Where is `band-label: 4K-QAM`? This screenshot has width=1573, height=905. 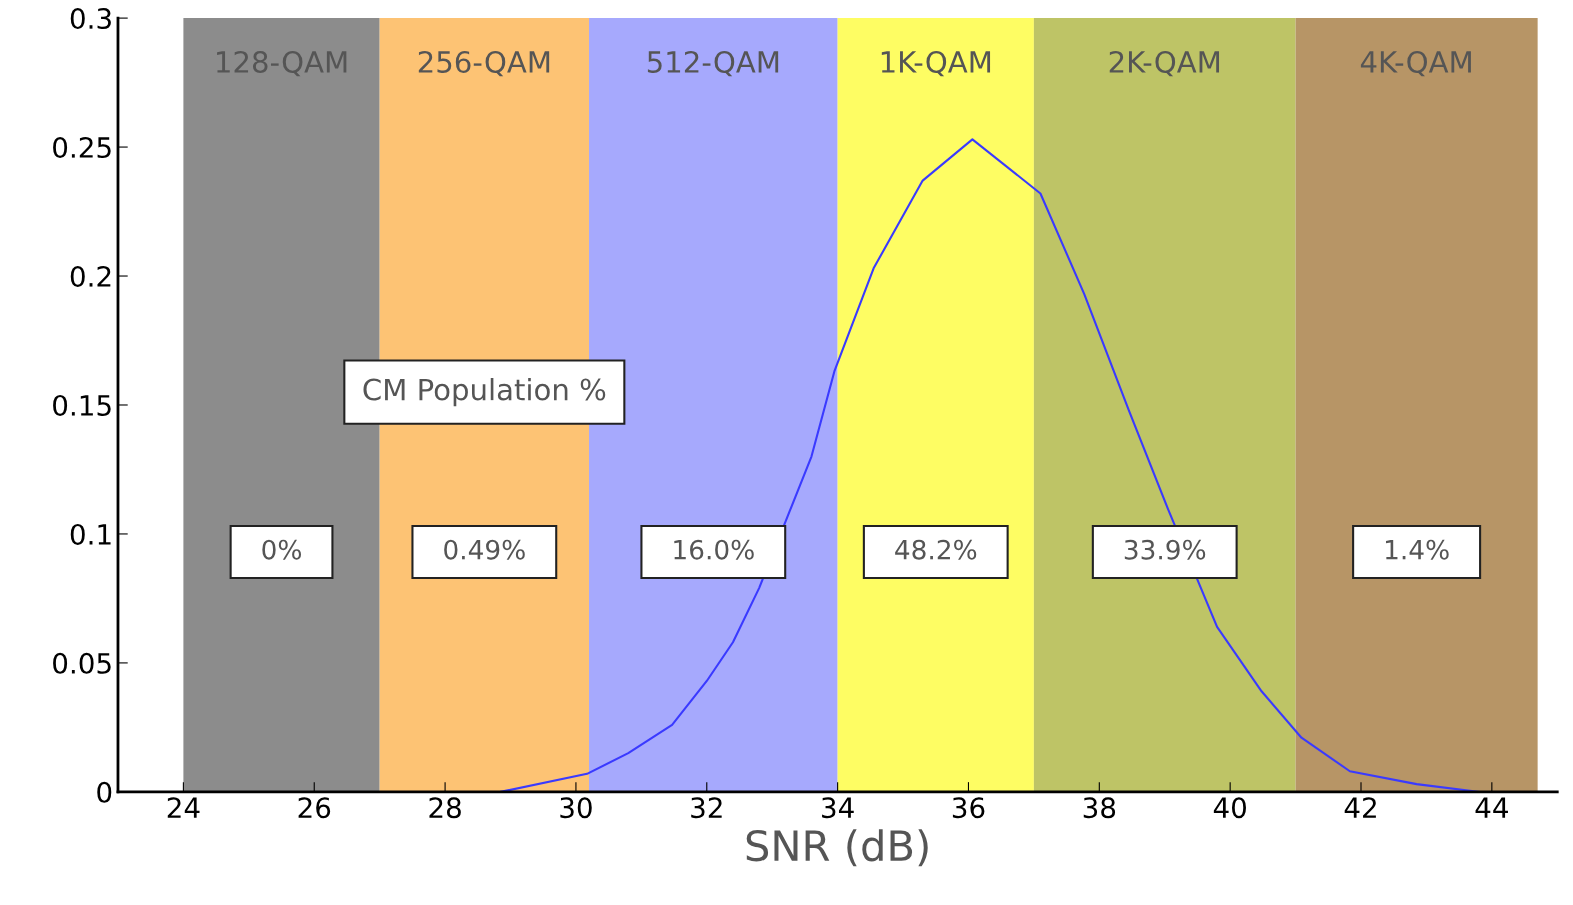 band-label: 4K-QAM is located at coordinates (1415, 63).